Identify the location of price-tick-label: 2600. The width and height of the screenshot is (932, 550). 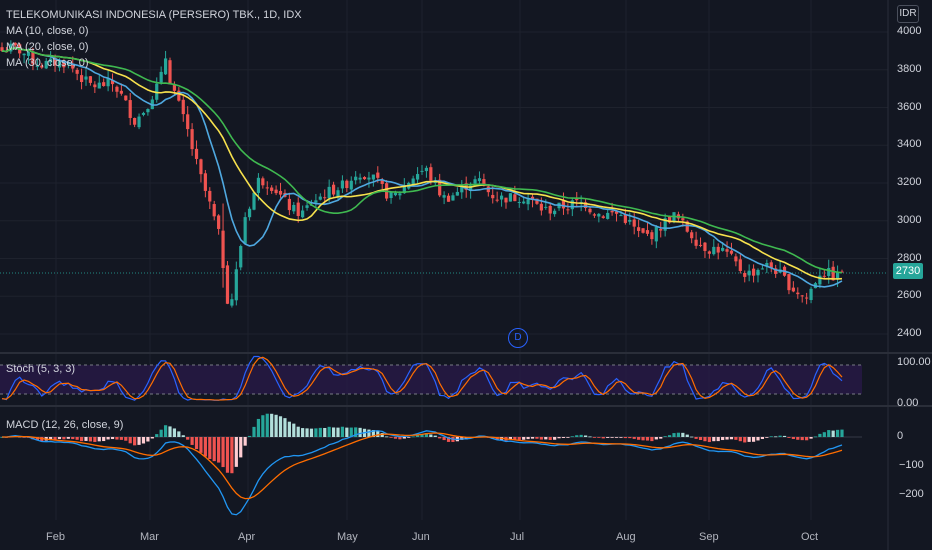
(909, 295).